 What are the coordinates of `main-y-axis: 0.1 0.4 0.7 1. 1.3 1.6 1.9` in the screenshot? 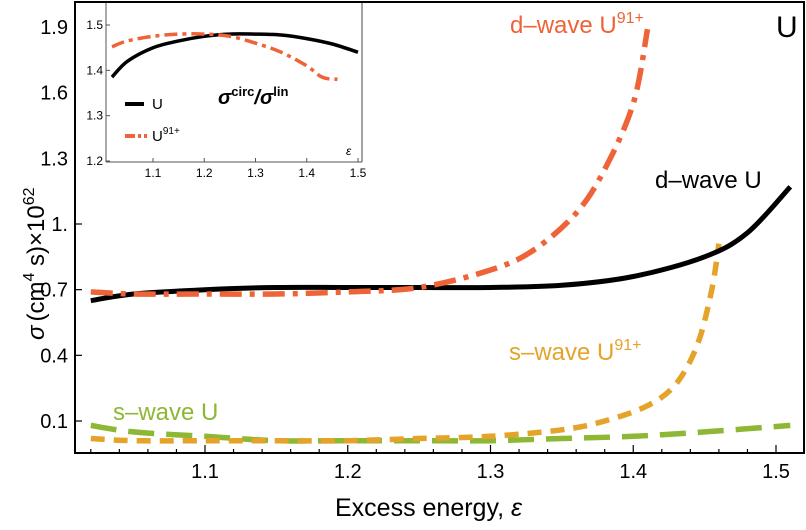 It's located at (61, 225).